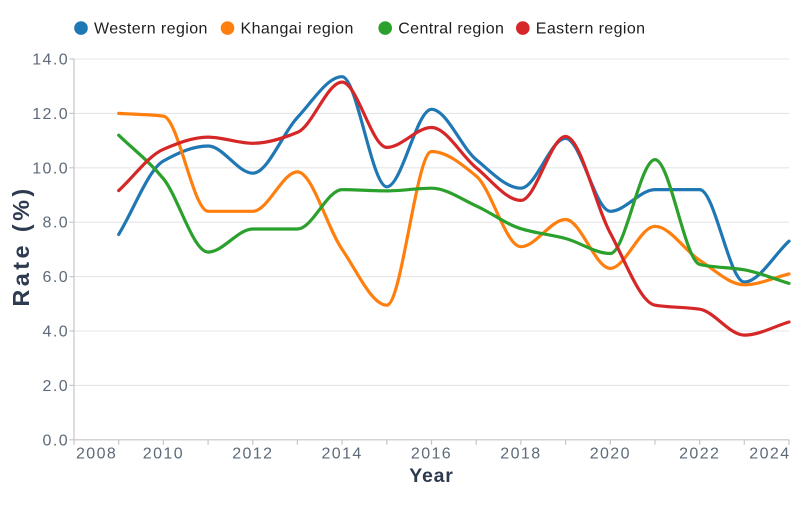 The width and height of the screenshot is (800, 505). What do you see at coordinates (50, 60) in the screenshot?
I see `svg-text: 14.0` at bounding box center [50, 60].